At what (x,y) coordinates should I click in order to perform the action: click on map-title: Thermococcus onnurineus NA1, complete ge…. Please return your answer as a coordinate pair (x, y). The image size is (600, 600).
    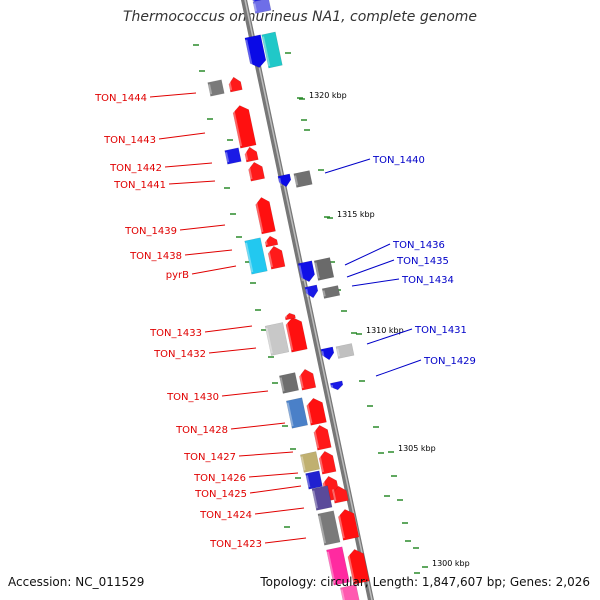
    Looking at the image, I should click on (300, 17).